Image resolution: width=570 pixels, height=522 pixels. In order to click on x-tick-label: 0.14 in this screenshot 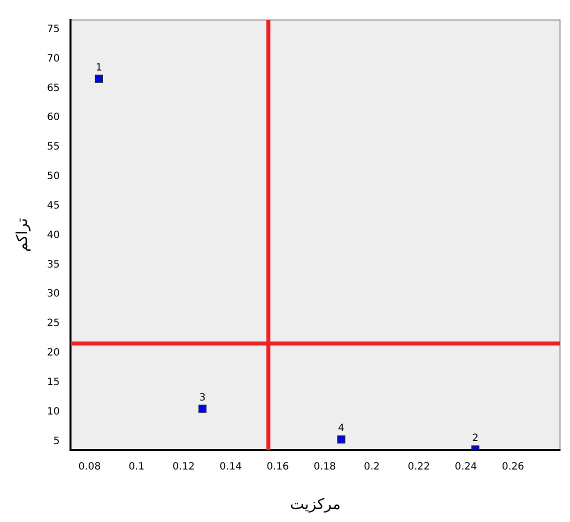, I will do `click(231, 467)`.